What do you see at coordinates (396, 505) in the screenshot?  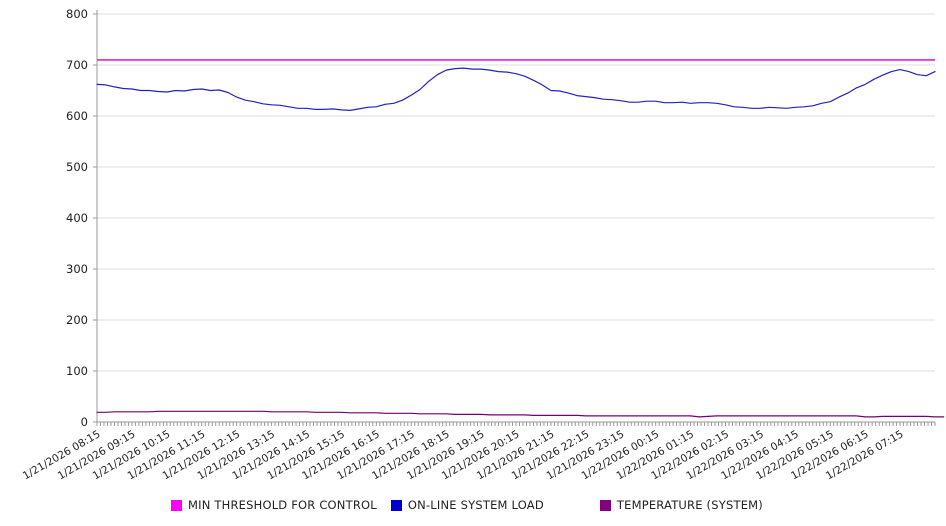 I see `legend-swatch-blue-icon` at bounding box center [396, 505].